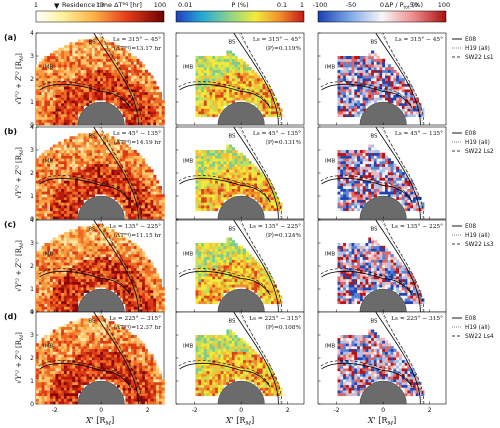  What do you see at coordinates (372, 79) in the screenshot?
I see `boundary-lines` at bounding box center [372, 79].